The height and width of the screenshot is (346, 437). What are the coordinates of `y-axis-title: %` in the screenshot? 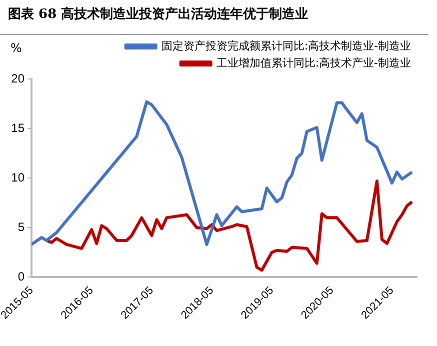 It's located at (16, 48).